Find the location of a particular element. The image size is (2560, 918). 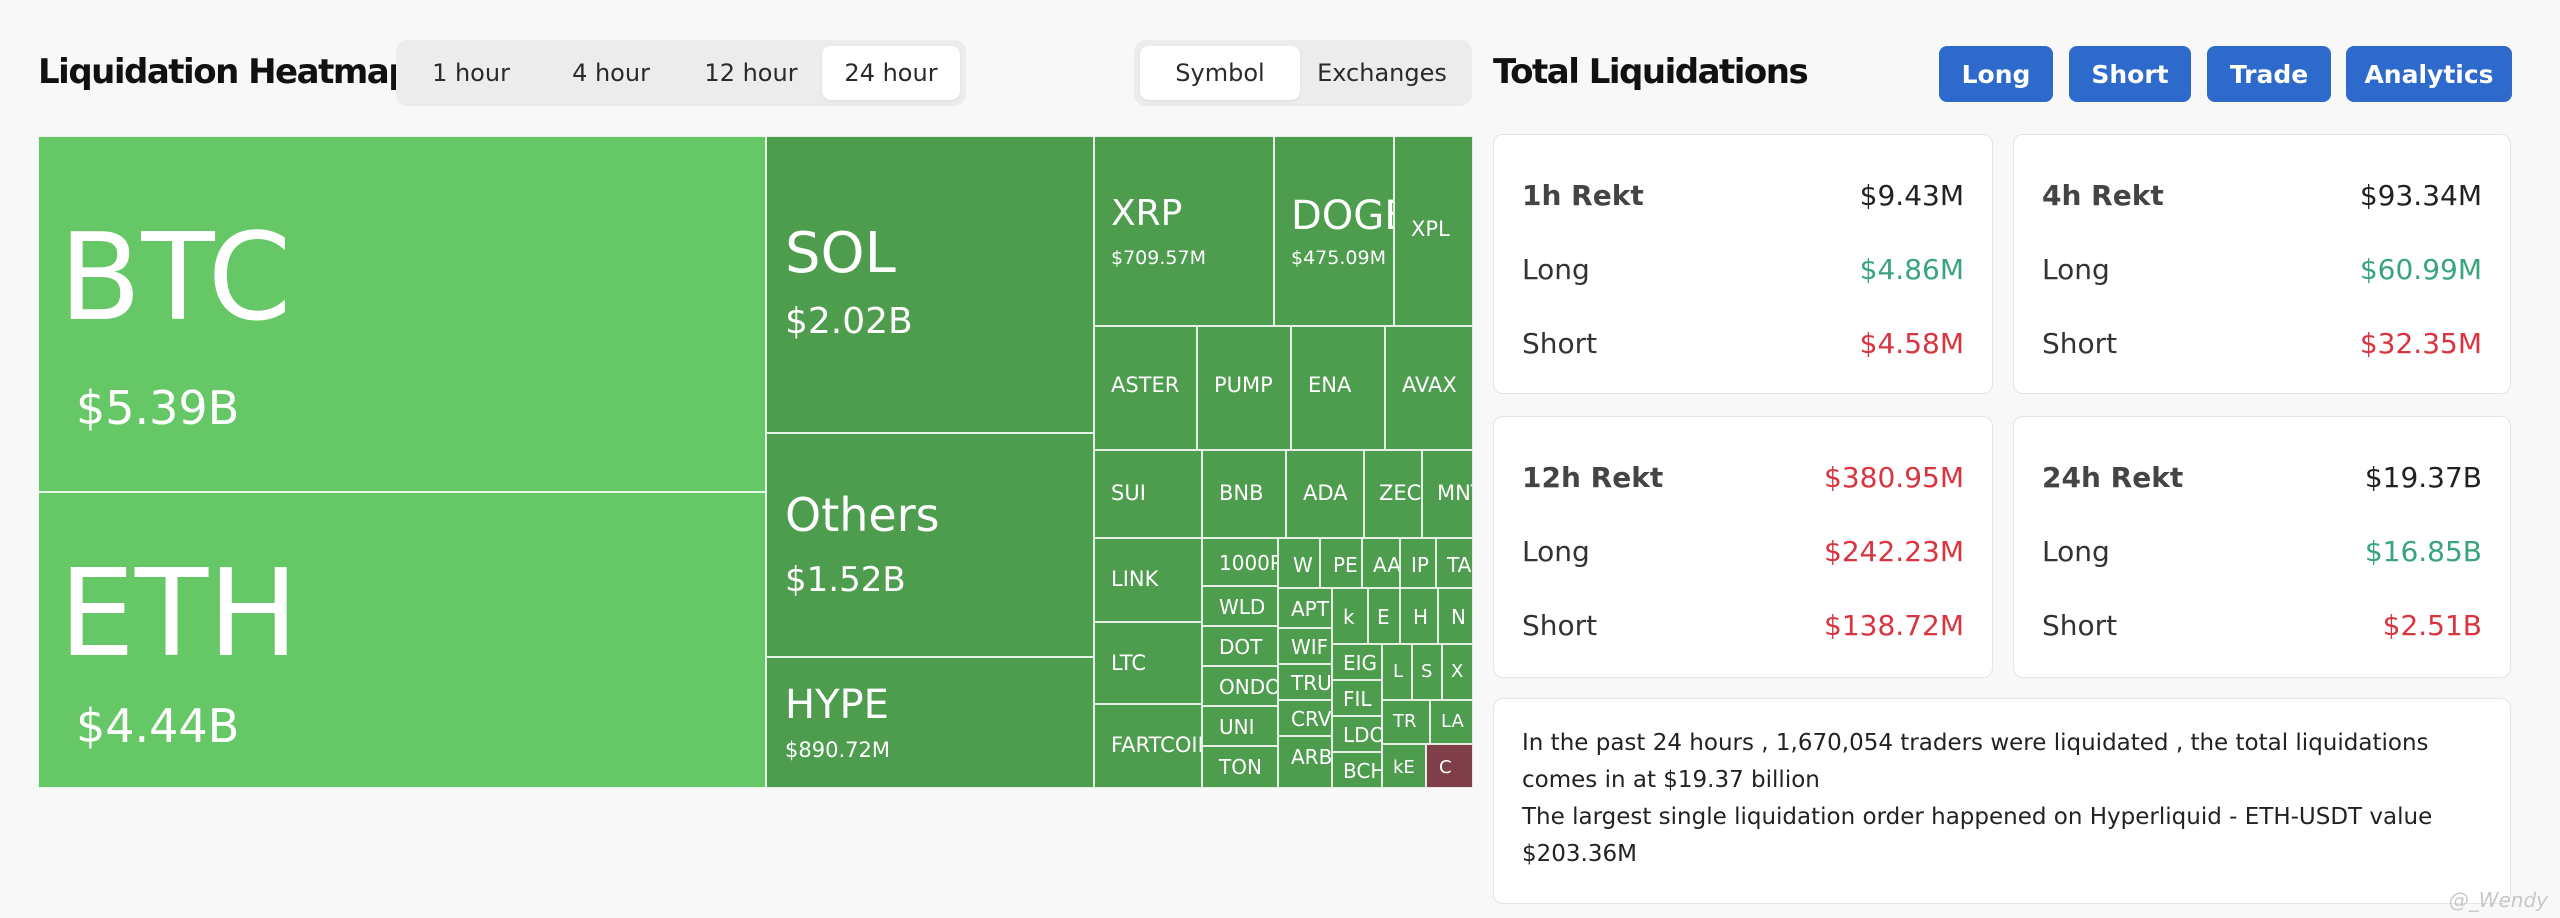

tile-aa: AA is located at coordinates (1381, 563).